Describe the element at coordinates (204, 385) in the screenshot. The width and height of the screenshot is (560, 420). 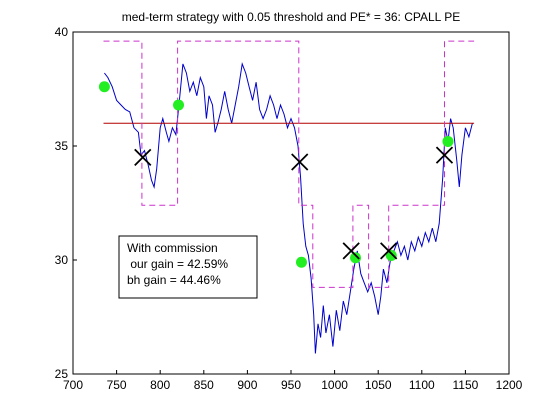
I see `x-tick-label-3: 850` at that location.